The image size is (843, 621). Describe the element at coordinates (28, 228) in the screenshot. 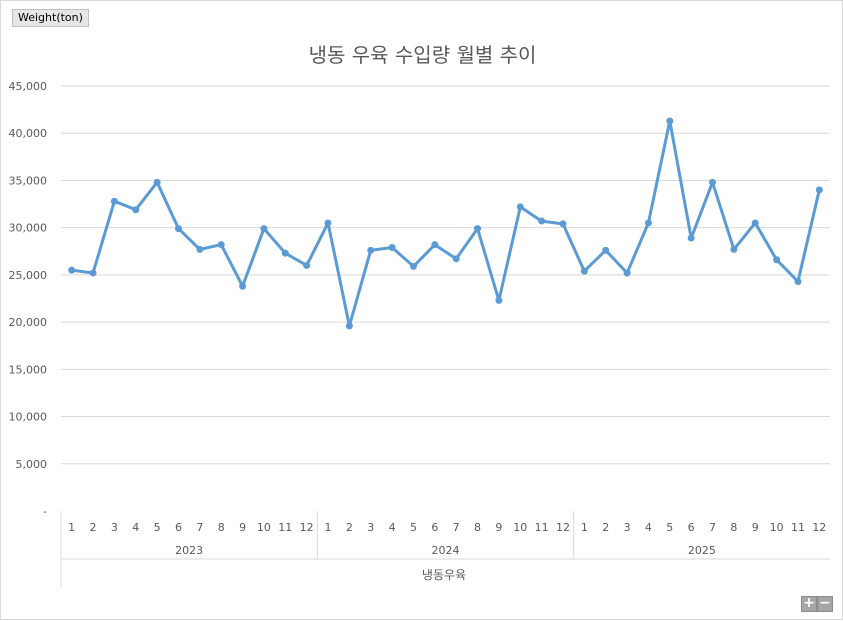

I see `y-tick-label: 30,000` at that location.